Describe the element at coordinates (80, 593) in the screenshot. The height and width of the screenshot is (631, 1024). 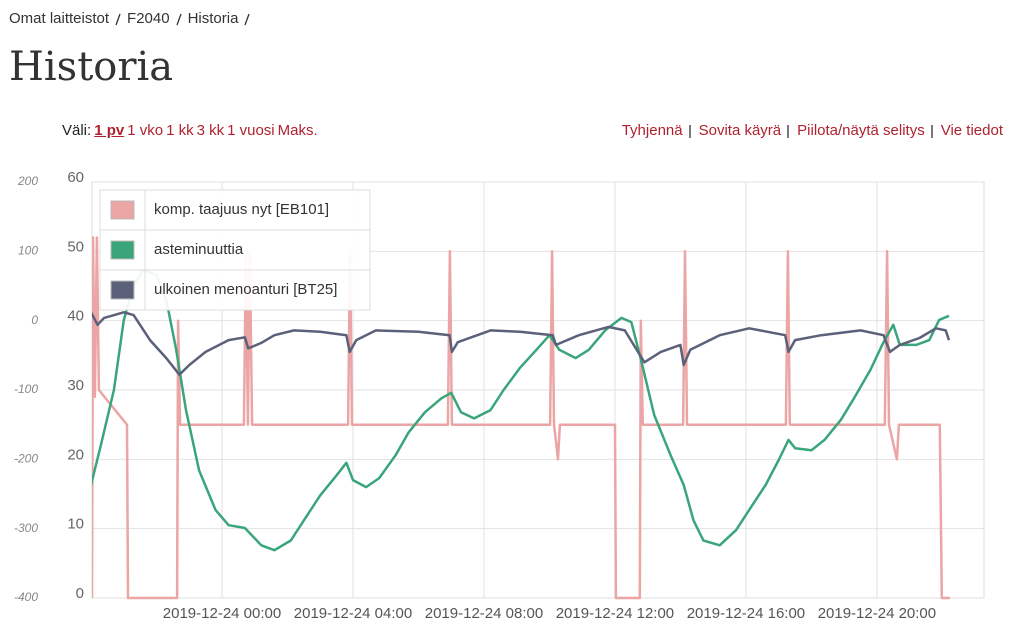
I see `y-tick-label: 0` at that location.